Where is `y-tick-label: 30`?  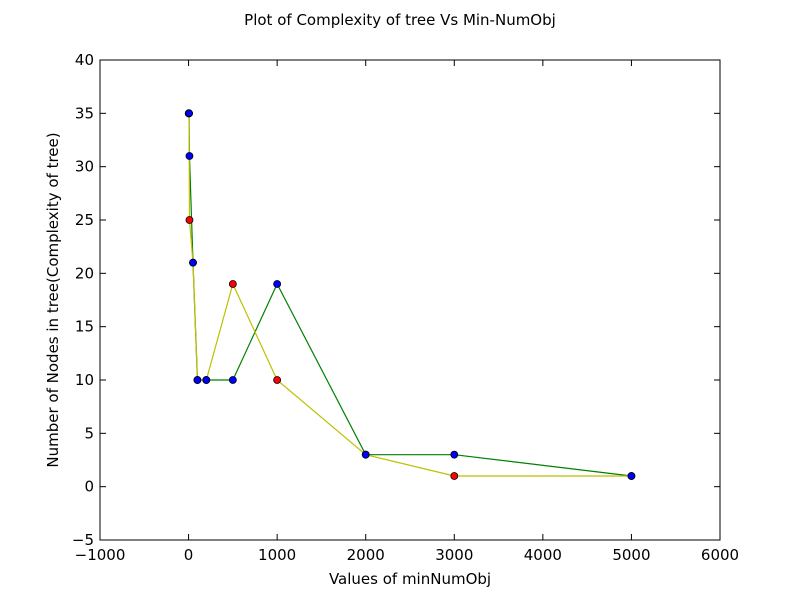
y-tick-label: 30 is located at coordinates (84, 167).